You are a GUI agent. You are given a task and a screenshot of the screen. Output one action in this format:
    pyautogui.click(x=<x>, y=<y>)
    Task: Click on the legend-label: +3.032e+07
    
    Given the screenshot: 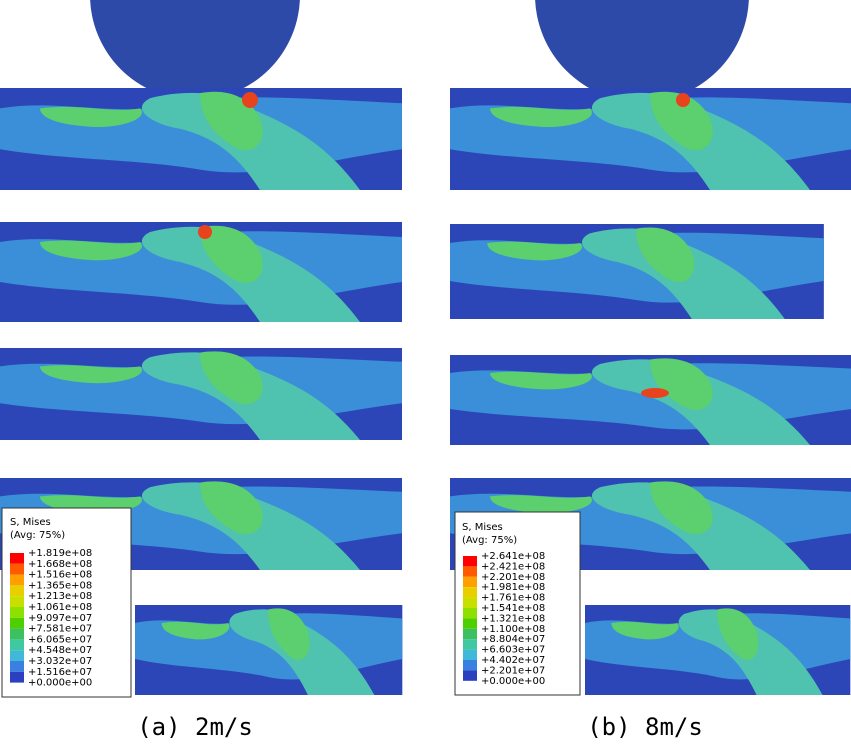 What is the action you would take?
    pyautogui.click(x=60, y=661)
    